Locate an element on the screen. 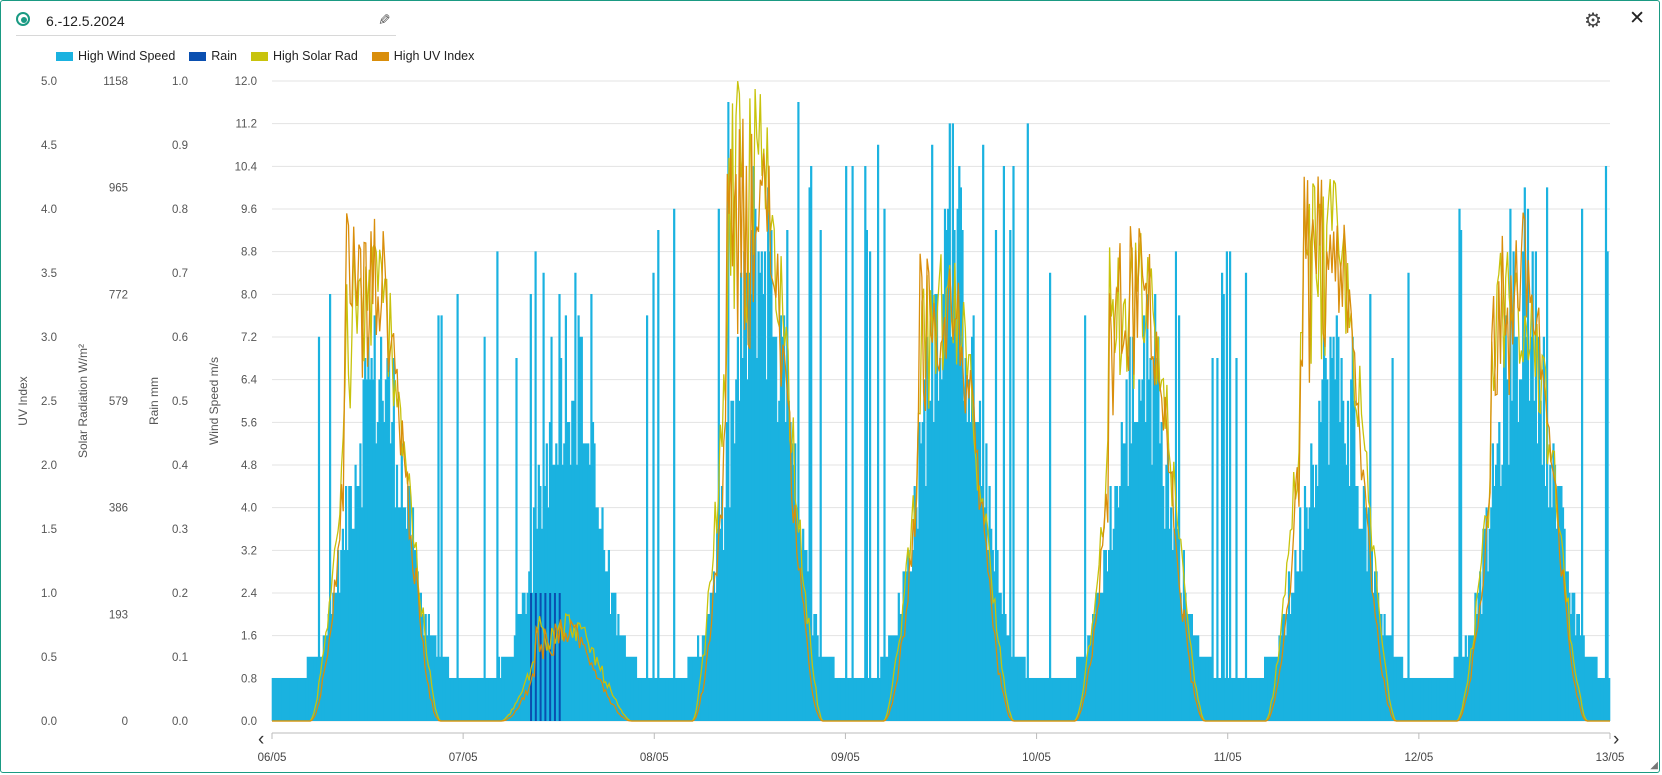 The image size is (1662, 775). rain-series is located at coordinates (545, 657).